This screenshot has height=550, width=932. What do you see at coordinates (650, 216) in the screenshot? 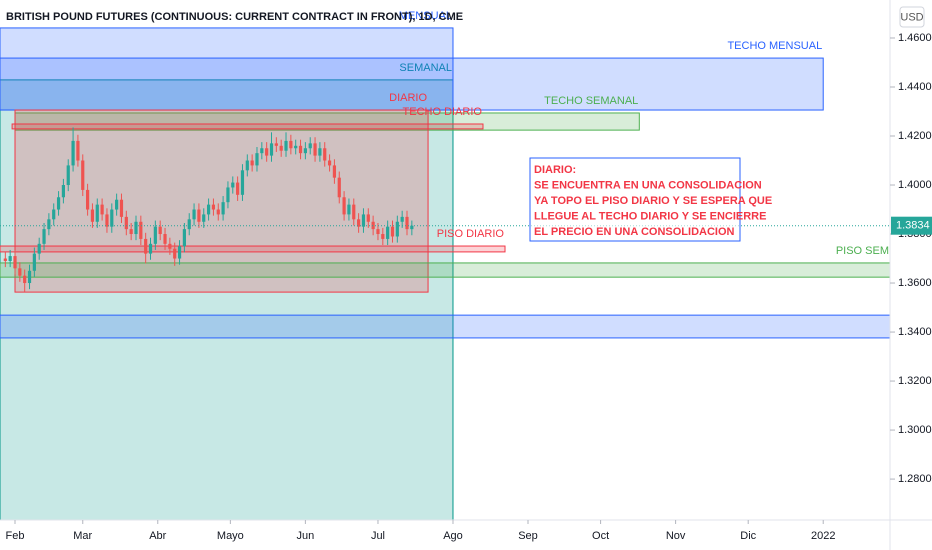
I see `note-line: LLEGUE AL TECHO DIARIO Y SE ENCIERRE` at bounding box center [650, 216].